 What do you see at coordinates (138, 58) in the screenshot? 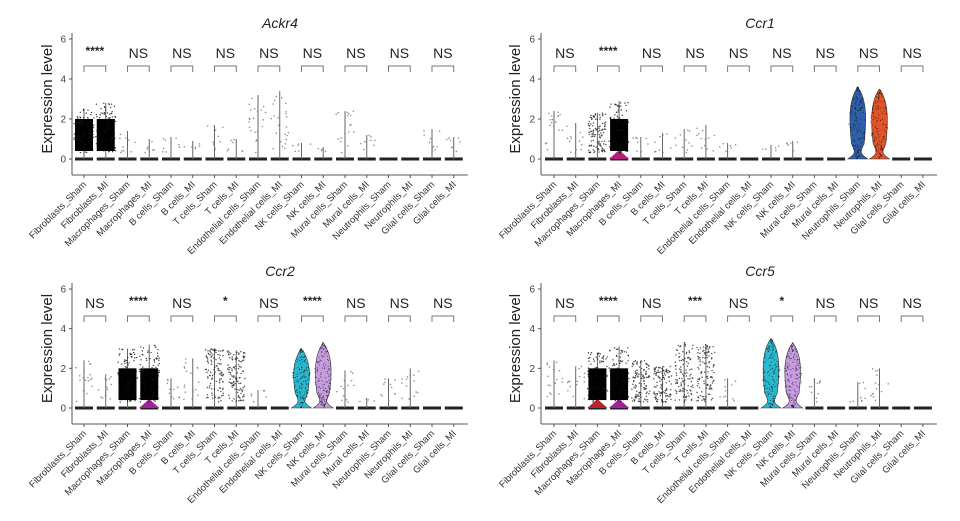
I see `significance-bracket: NS` at bounding box center [138, 58].